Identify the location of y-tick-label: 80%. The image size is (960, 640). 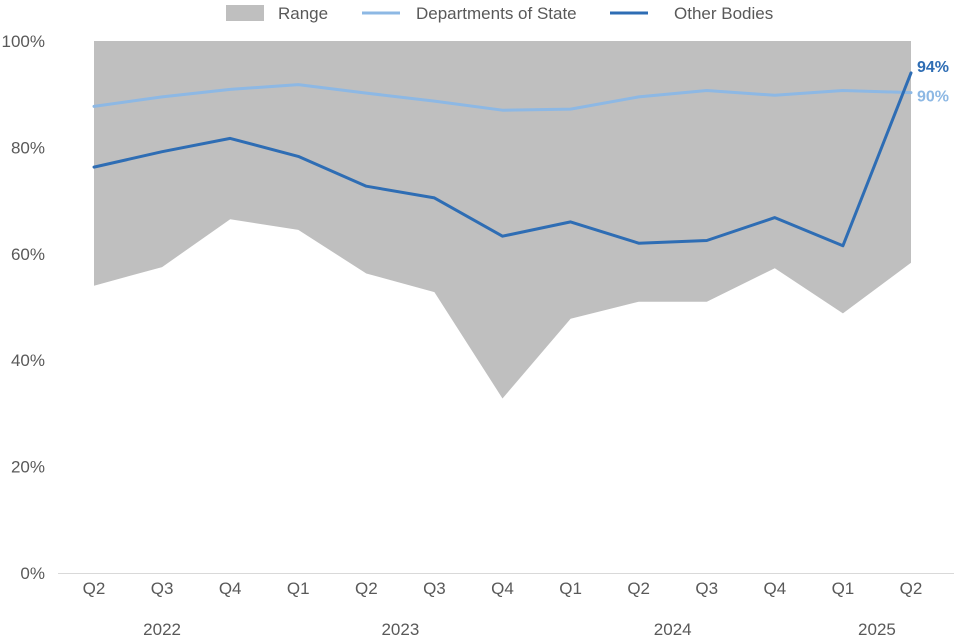
(28, 147).